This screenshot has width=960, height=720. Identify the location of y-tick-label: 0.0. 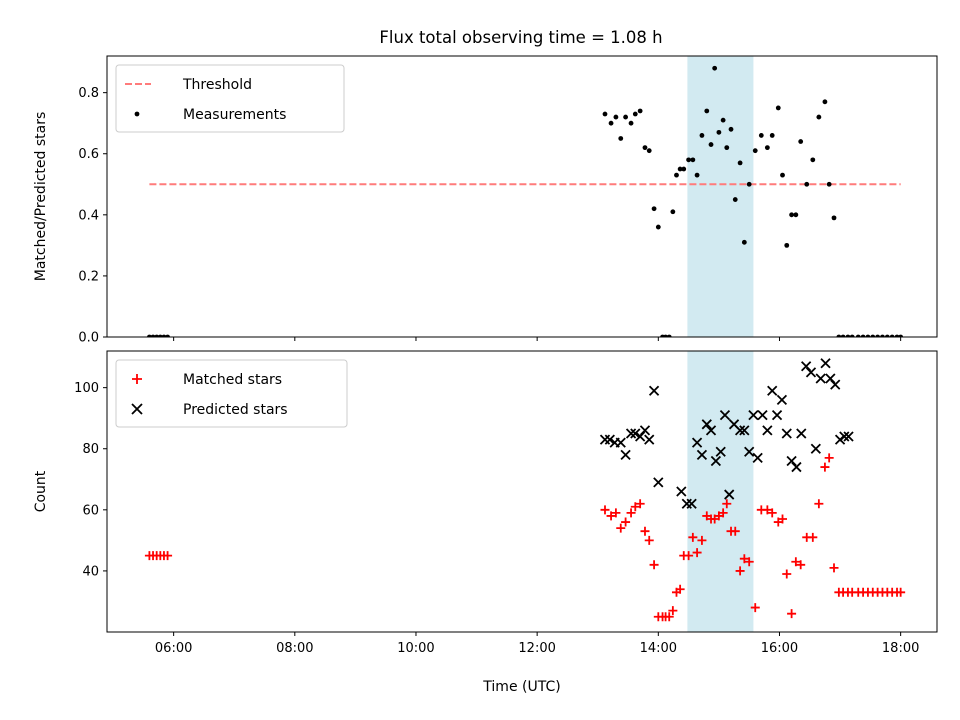
(88, 338).